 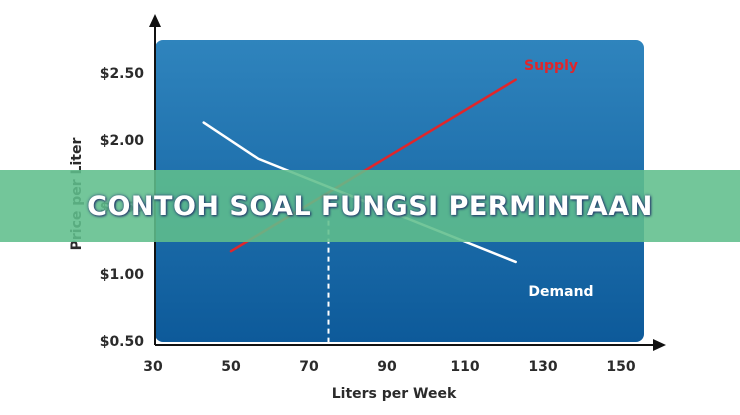 What do you see at coordinates (155, 20) in the screenshot?
I see `y-axis-arrow` at bounding box center [155, 20].